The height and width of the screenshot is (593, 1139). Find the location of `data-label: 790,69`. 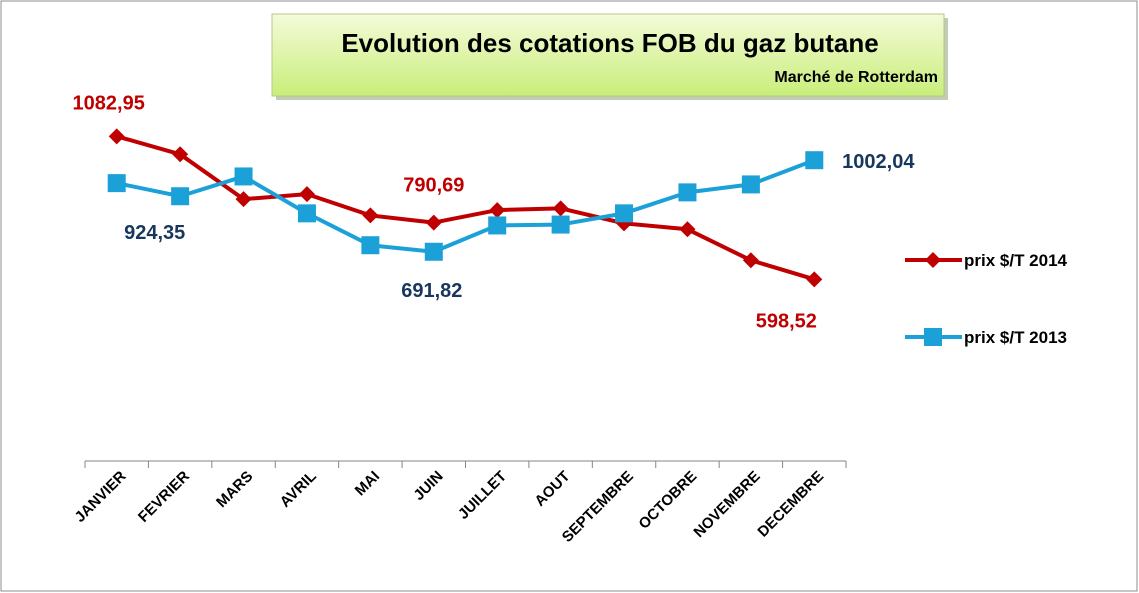

data-label: 790,69 is located at coordinates (433, 186).